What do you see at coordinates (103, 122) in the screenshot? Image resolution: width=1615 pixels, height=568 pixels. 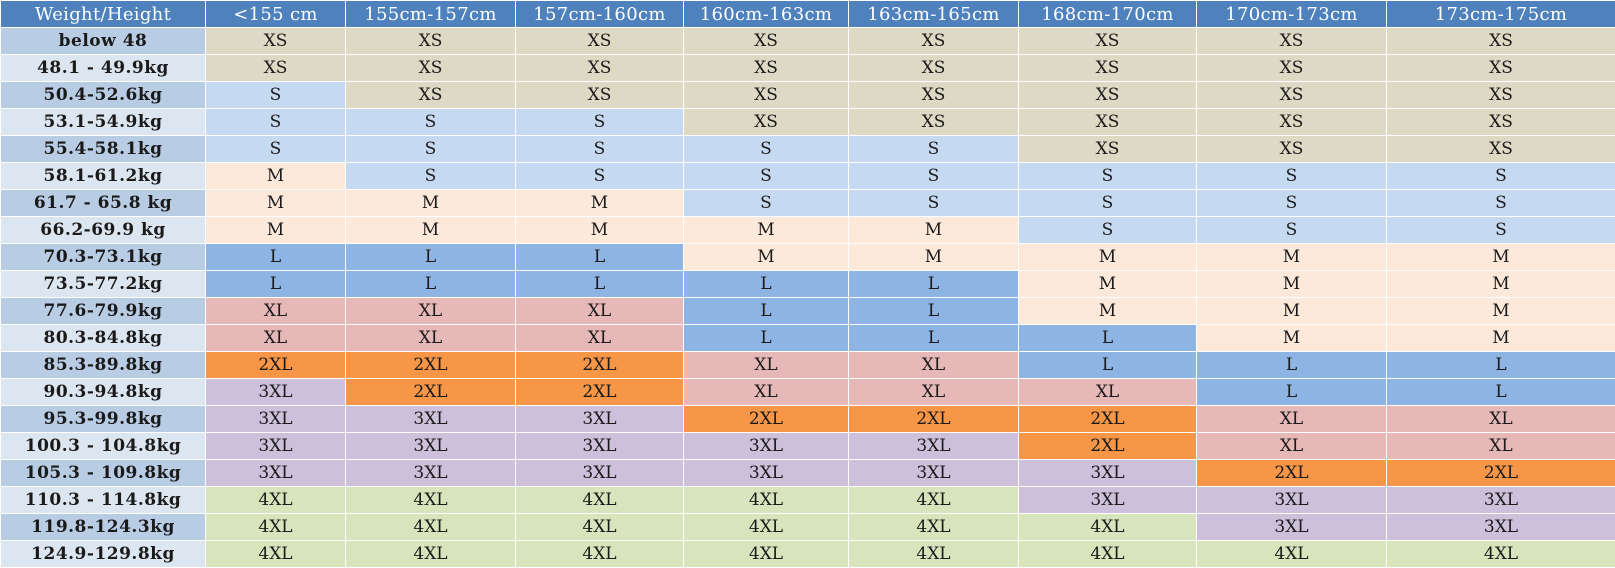 I see `weight-label: 53.1-54.9kg` at bounding box center [103, 122].